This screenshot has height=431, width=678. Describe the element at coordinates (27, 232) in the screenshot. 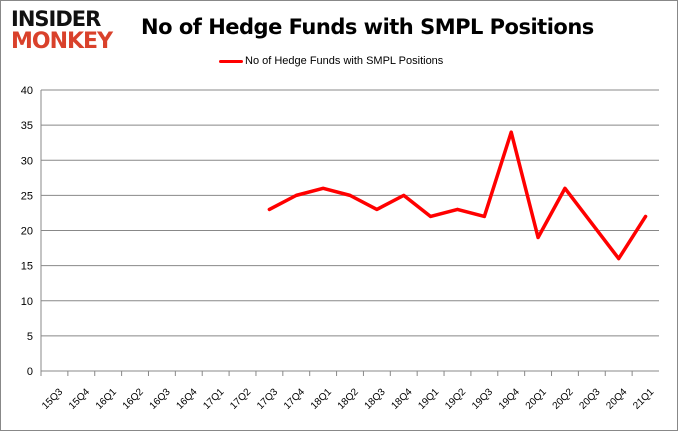

I see `y-tick-label: 20` at that location.